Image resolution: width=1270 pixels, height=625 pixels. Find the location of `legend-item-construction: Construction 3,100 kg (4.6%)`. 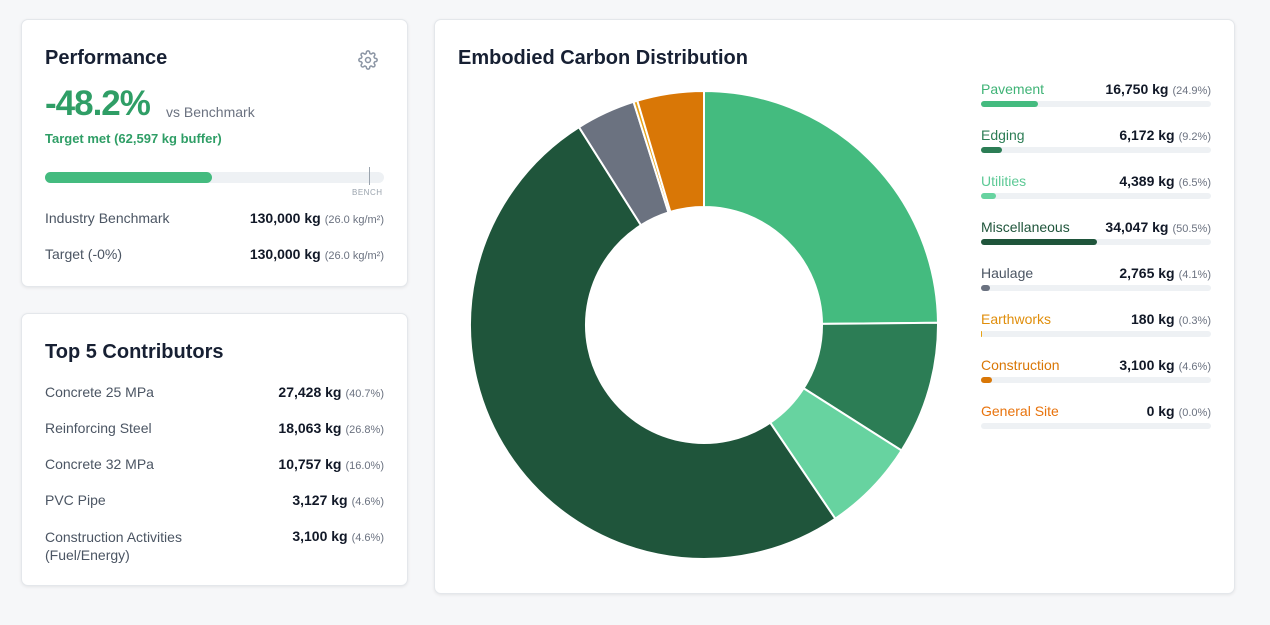

legend-item-construction: Construction 3,100 kg (4.6%) is located at coordinates (1096, 377).